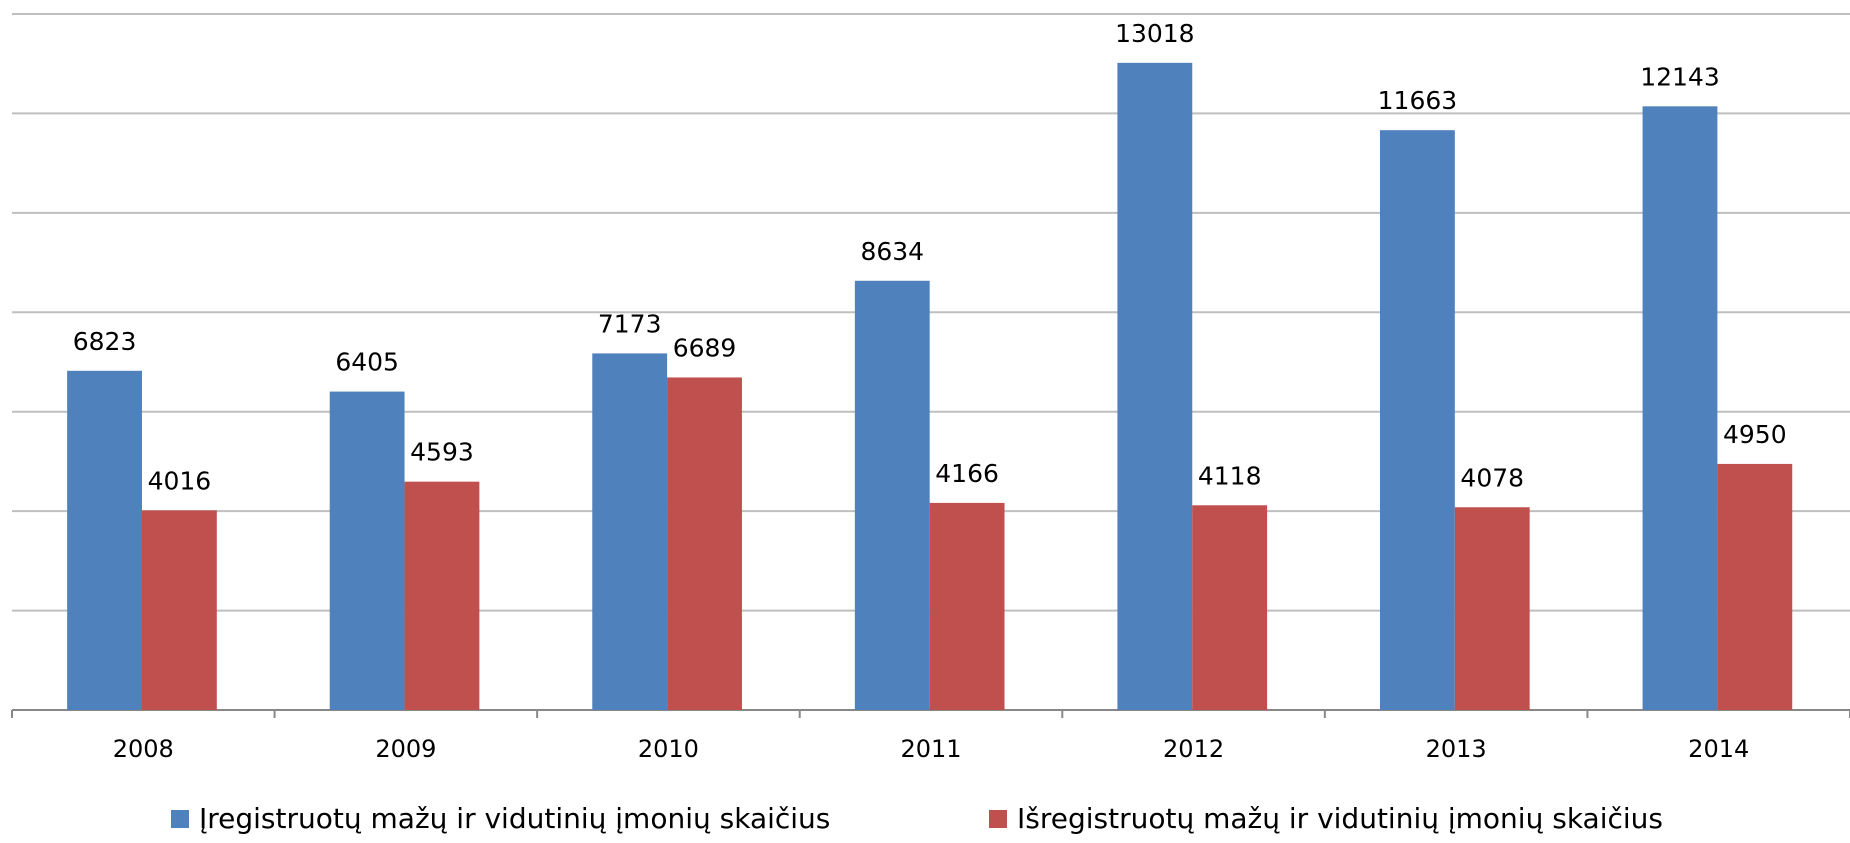 This screenshot has height=843, width=1850. I want to click on data-label: 4016, so click(180, 480).